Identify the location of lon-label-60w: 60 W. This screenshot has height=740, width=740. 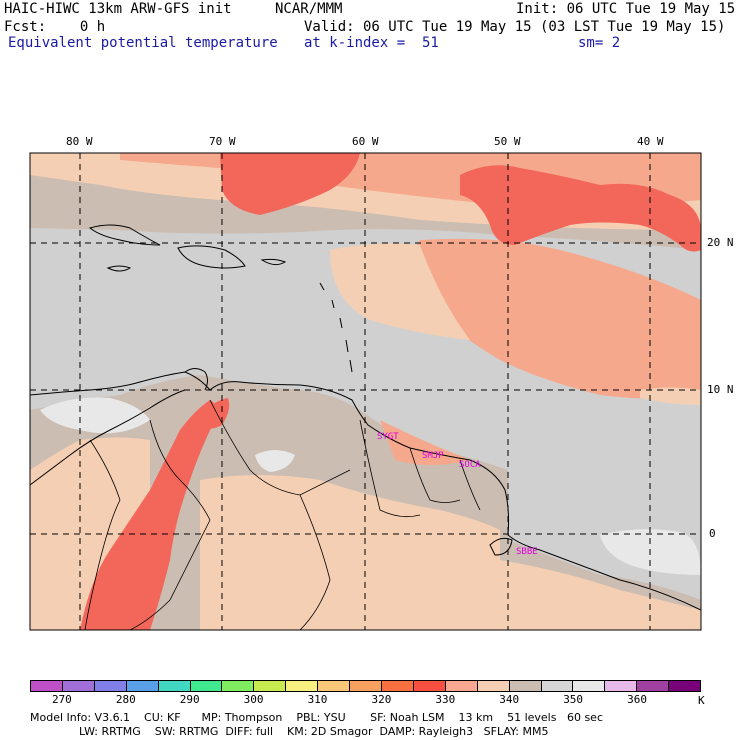
(365, 141).